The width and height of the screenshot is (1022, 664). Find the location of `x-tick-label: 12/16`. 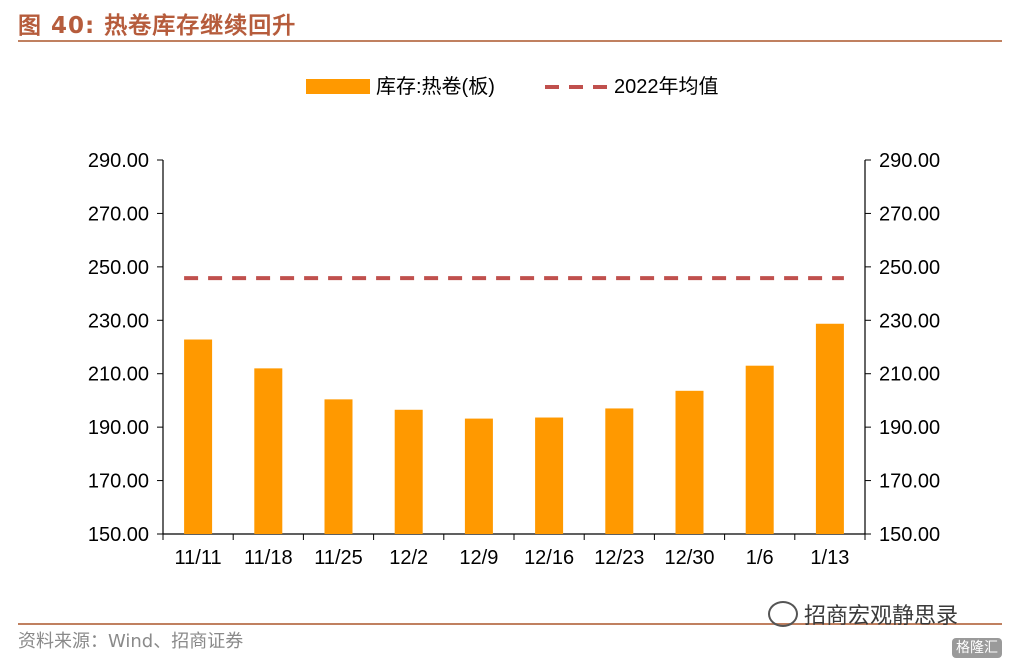

x-tick-label: 12/16 is located at coordinates (549, 558).